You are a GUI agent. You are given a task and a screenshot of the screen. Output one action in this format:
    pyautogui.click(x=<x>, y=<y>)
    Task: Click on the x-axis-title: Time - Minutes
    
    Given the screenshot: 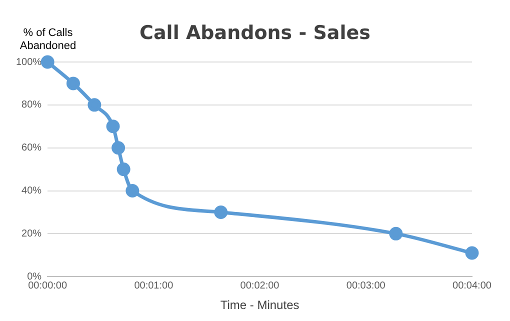 What is the action you would take?
    pyautogui.click(x=260, y=305)
    